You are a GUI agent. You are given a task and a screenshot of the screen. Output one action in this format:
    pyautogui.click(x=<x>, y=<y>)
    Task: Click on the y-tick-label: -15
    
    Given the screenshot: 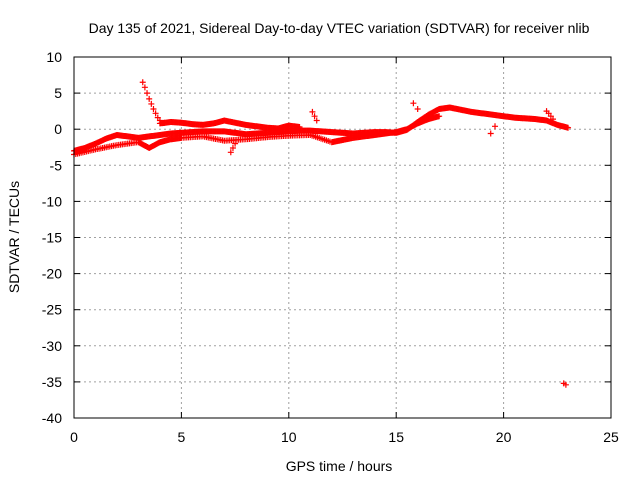 What is the action you would take?
    pyautogui.click(x=52, y=238)
    